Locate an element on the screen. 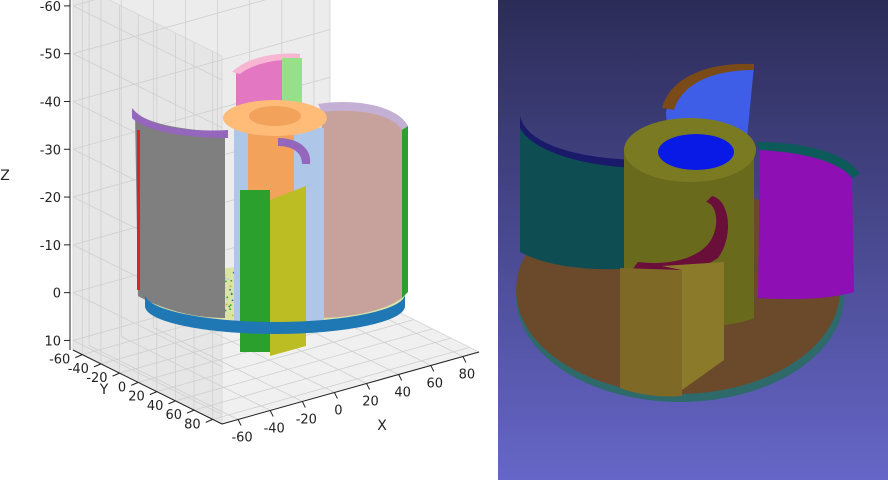 The width and height of the screenshot is (888, 484). inner-arc-edge is located at coordinates (294, 151).